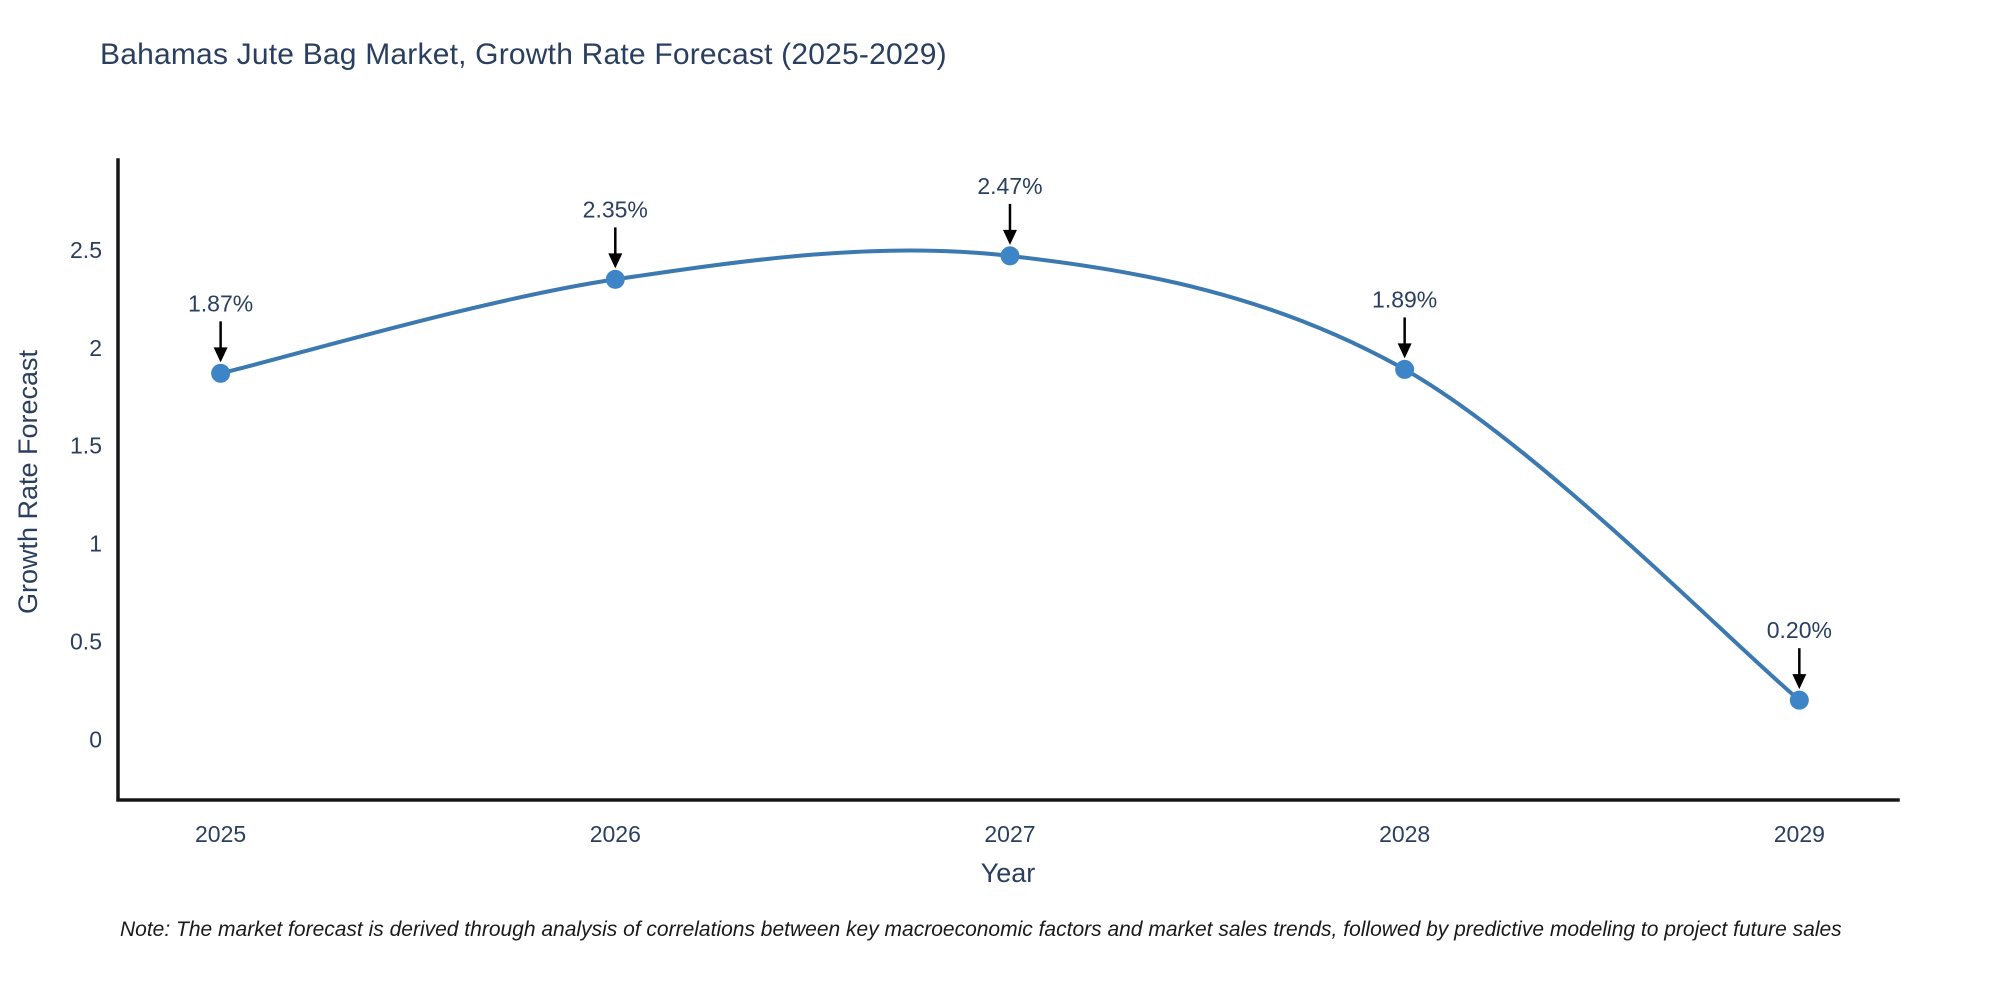 This screenshot has width=2000, height=1000. What do you see at coordinates (1799, 834) in the screenshot?
I see `x-axis-tick-label: 2029` at bounding box center [1799, 834].